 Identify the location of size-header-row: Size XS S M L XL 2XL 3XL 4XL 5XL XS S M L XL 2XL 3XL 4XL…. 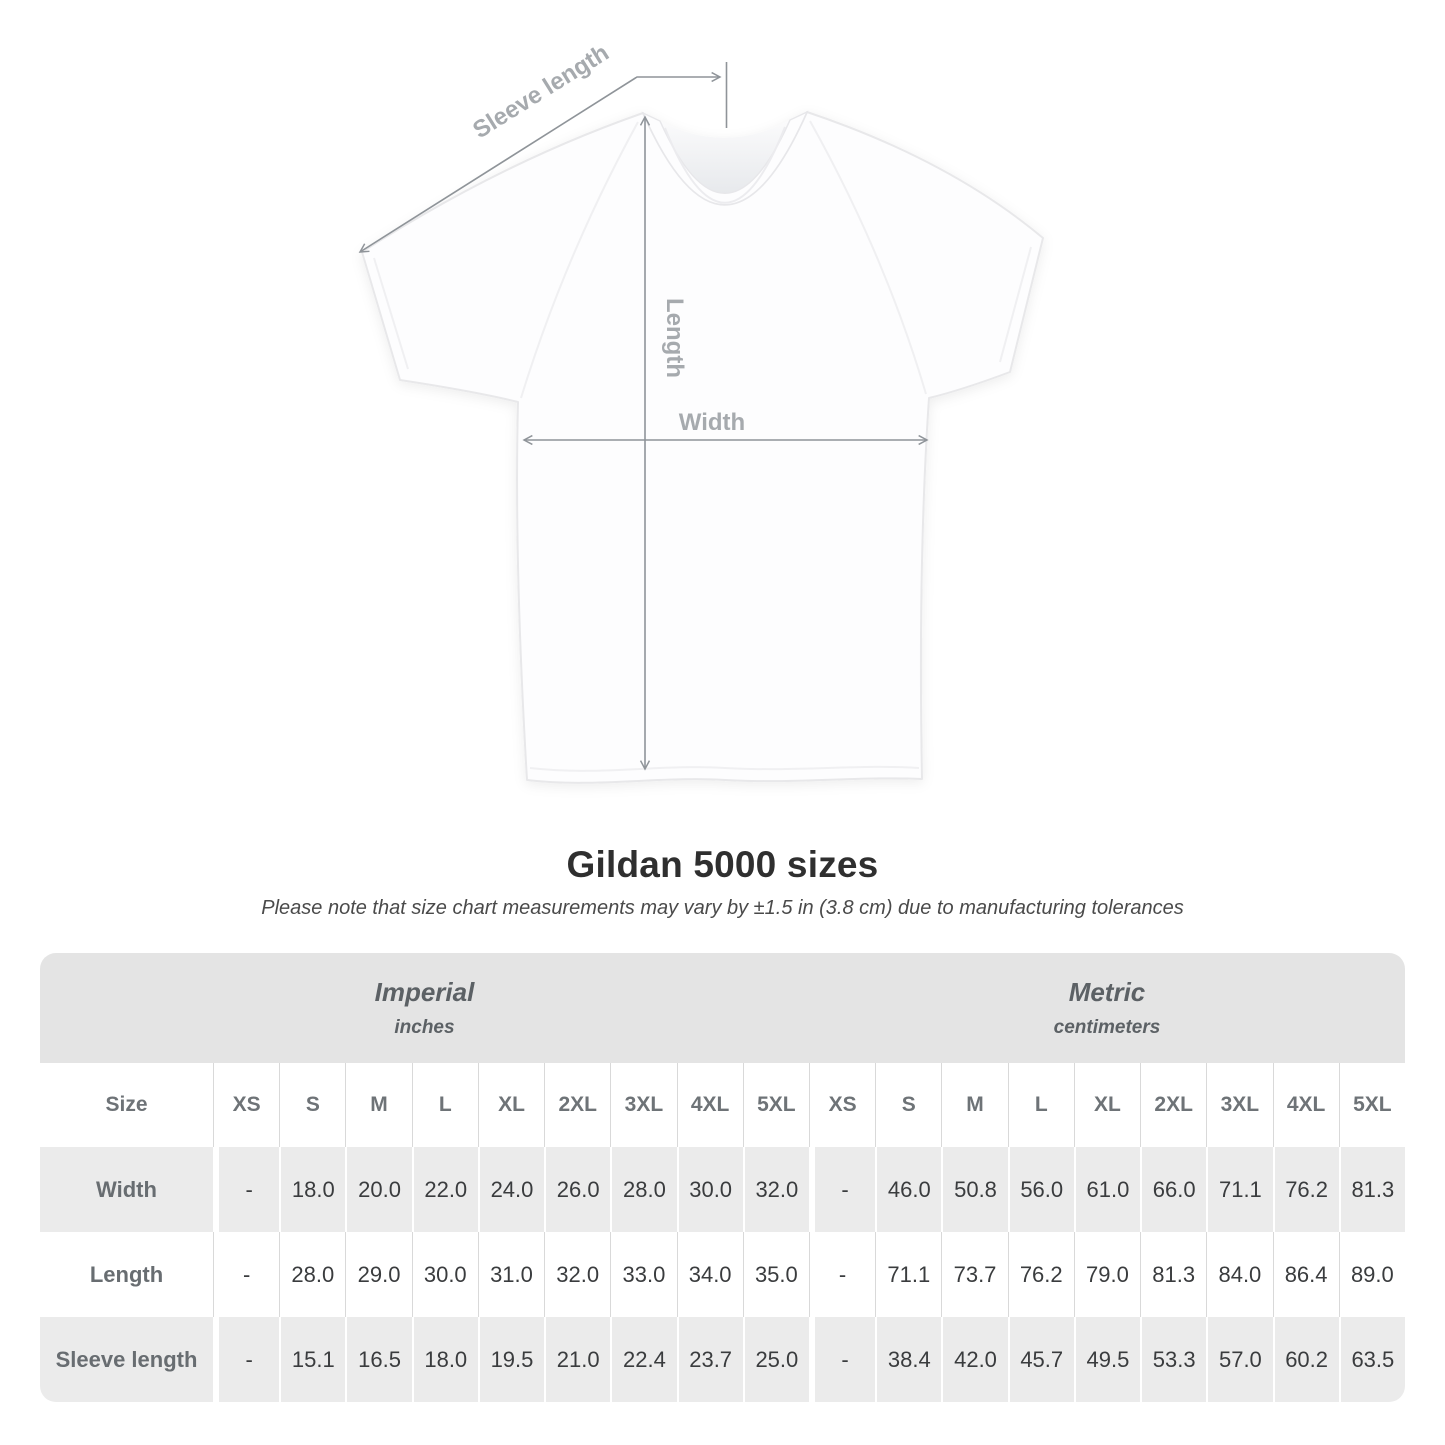
(722, 1105).